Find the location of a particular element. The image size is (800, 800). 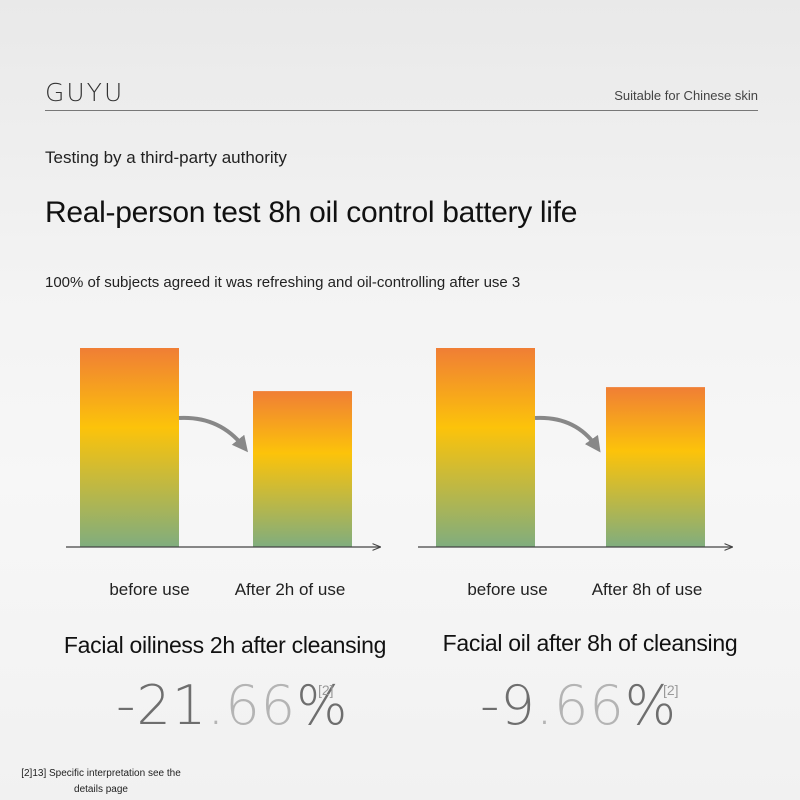

chart1-title: Facial oiliness 2h after cleansing is located at coordinates (225, 645).